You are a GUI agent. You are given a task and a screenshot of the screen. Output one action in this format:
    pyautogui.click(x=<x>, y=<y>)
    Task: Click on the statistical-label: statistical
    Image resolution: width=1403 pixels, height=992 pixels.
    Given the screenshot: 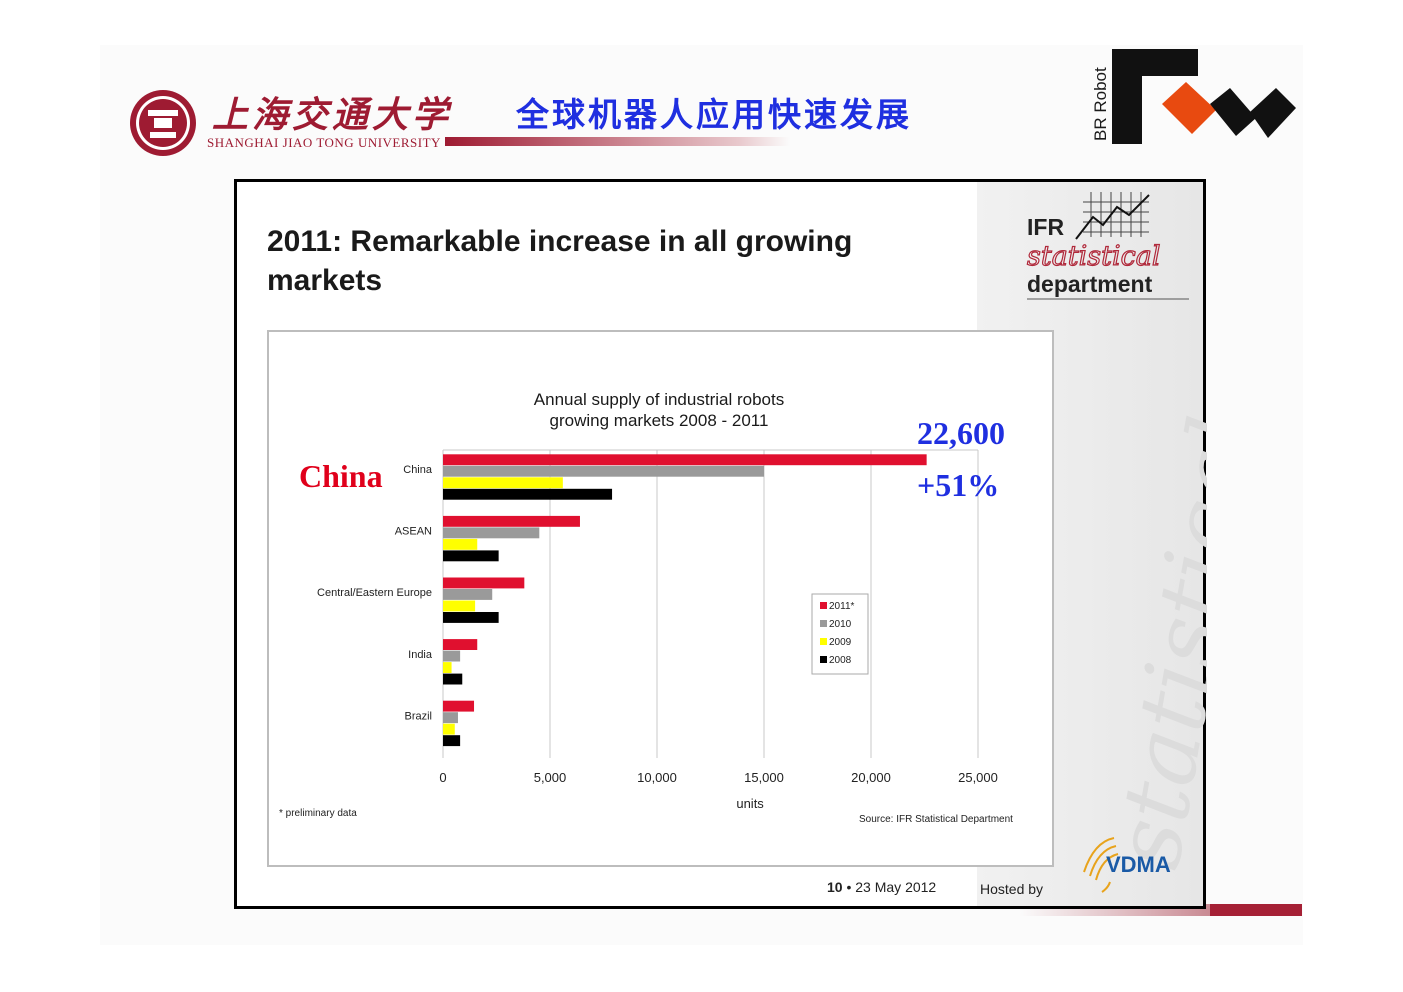 What is the action you would take?
    pyautogui.click(x=1093, y=256)
    